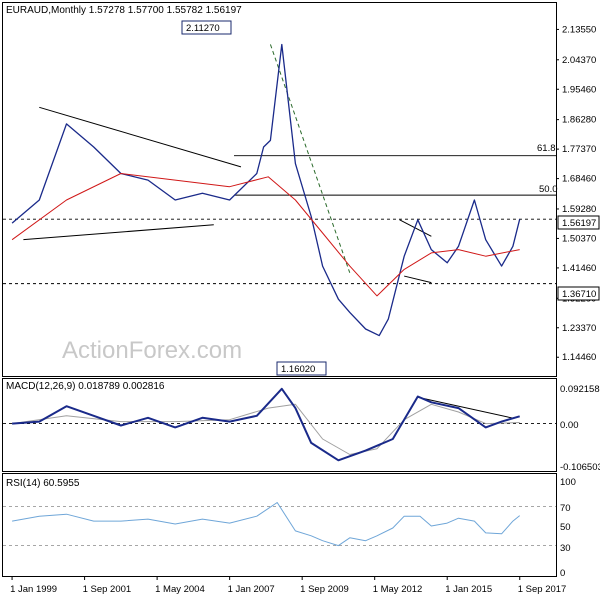  What do you see at coordinates (569, 425) in the screenshot?
I see `macd-ytick-zero: 0.00` at bounding box center [569, 425].